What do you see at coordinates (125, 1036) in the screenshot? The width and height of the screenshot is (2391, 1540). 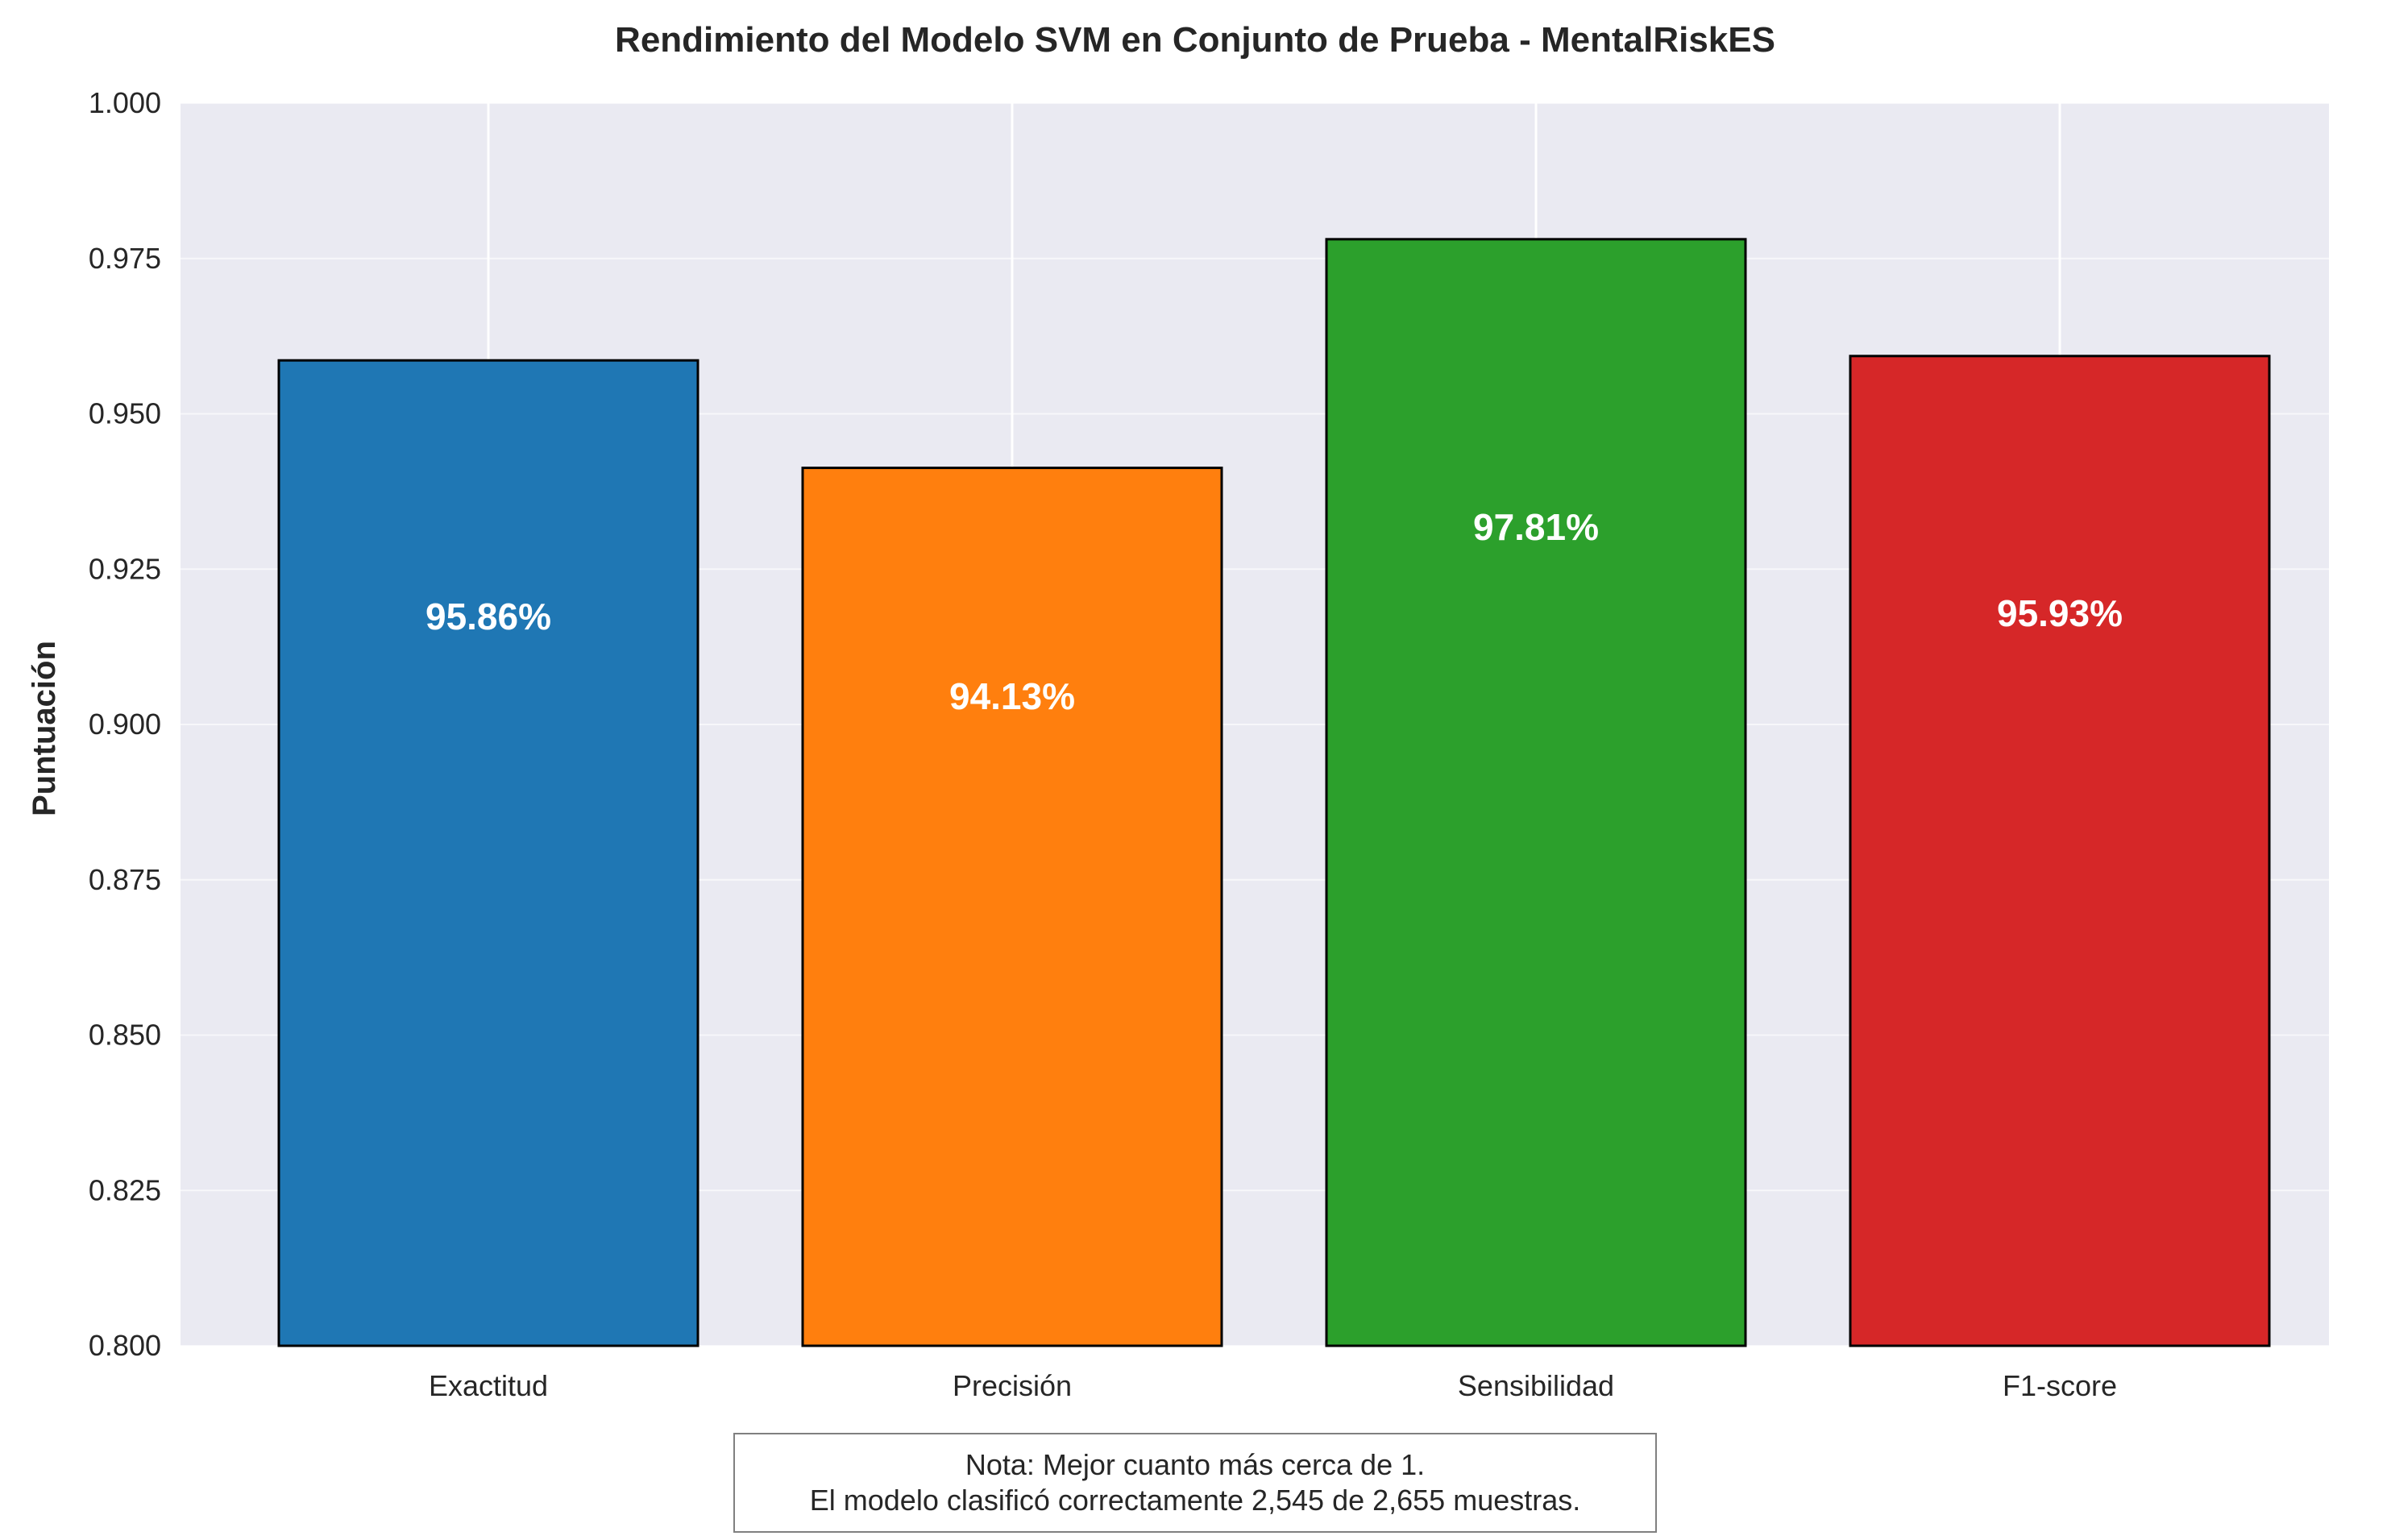 I see `y-tick-label: 0.850` at bounding box center [125, 1036].